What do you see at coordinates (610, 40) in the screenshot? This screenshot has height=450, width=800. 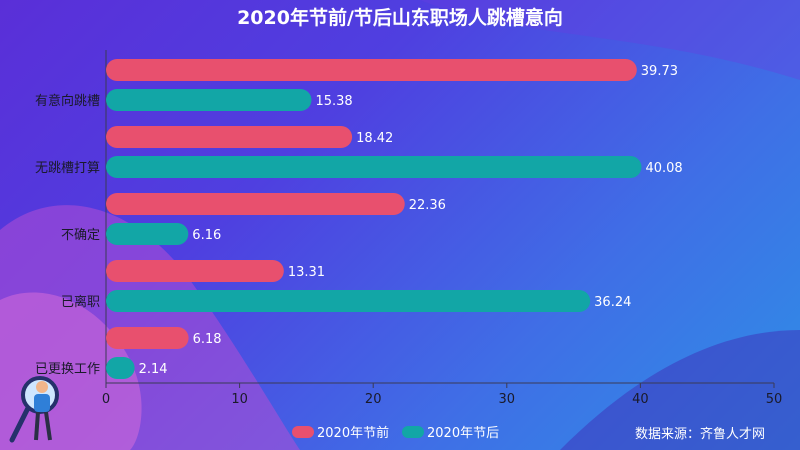 I see `bg-wave-top` at bounding box center [610, 40].